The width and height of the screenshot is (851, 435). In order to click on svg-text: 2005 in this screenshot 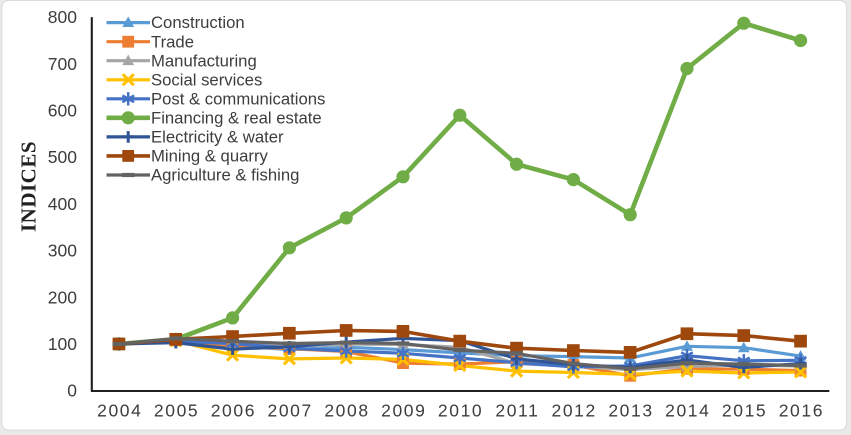, I will do `click(176, 411)`.